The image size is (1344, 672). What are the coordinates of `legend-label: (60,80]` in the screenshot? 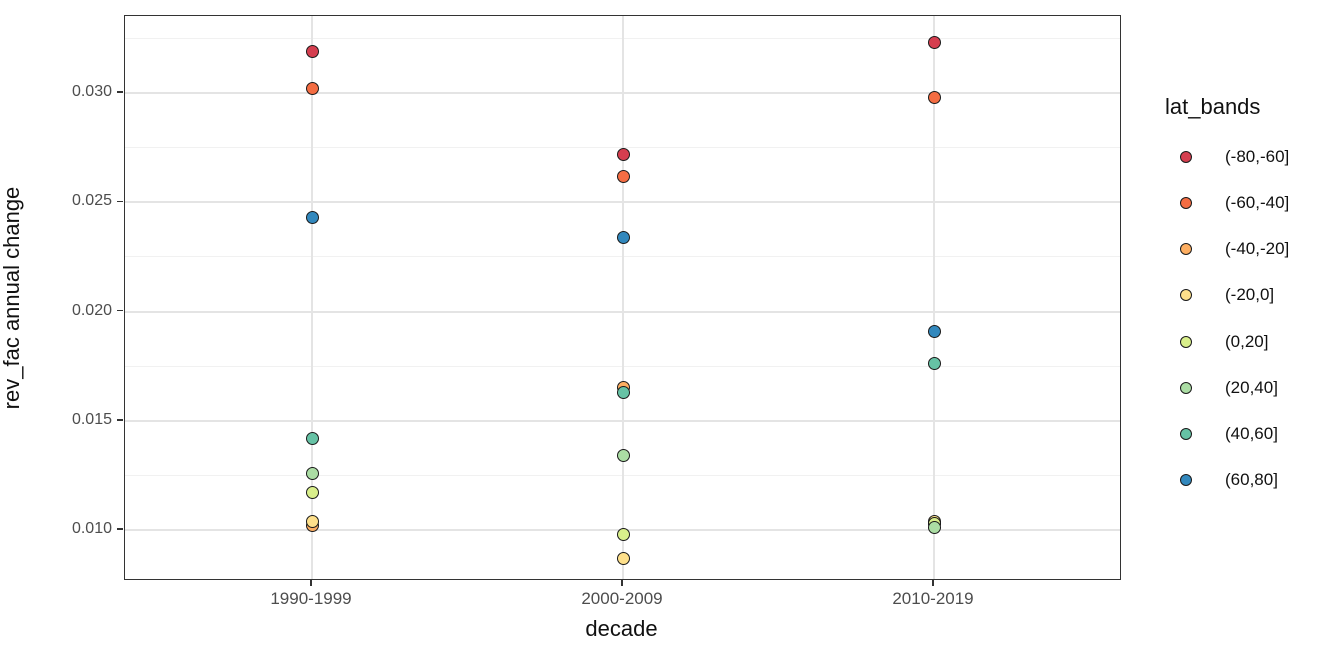 It's located at (1251, 480).